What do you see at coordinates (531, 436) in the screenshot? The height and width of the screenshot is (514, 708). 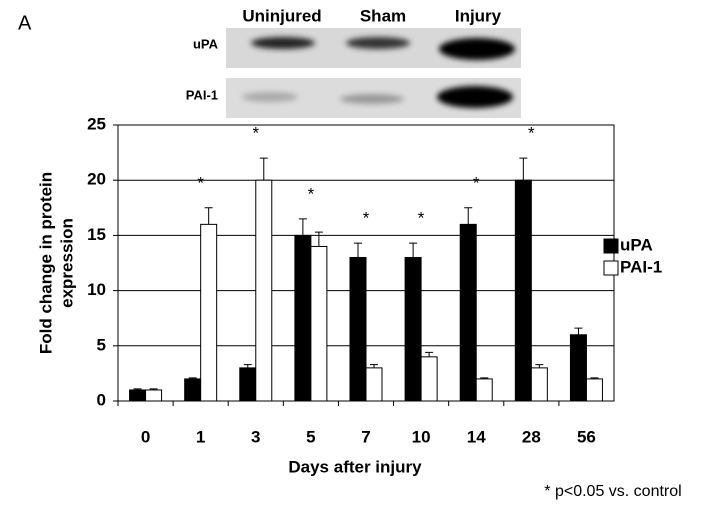 I see `x-tick-label: 28` at bounding box center [531, 436].